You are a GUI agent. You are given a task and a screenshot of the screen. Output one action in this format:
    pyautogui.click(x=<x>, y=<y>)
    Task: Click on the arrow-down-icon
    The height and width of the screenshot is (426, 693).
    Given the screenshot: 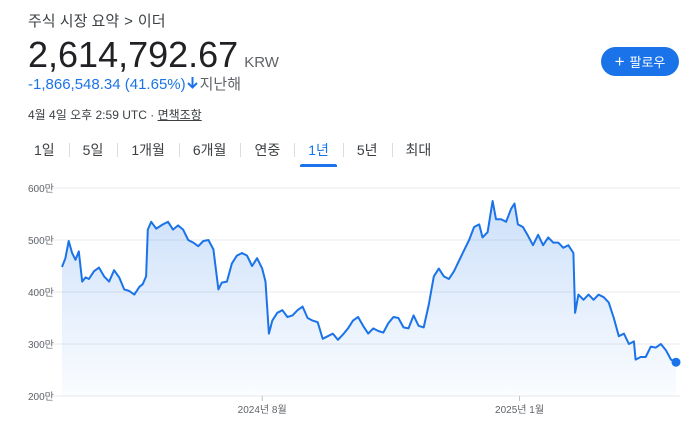 What is the action you would take?
    pyautogui.click(x=192, y=84)
    